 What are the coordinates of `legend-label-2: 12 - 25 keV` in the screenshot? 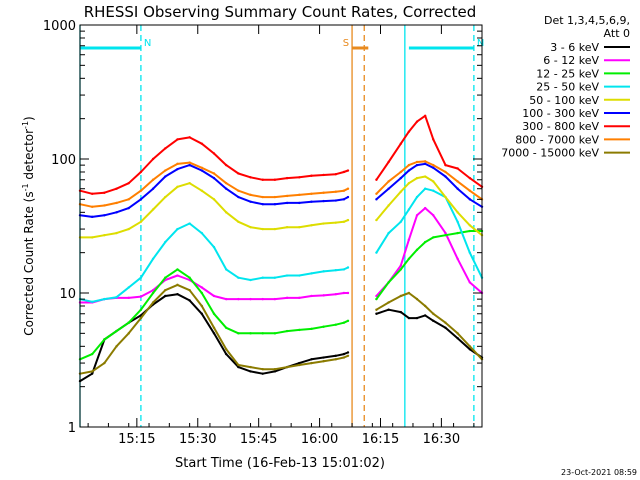 It's located at (567, 73).